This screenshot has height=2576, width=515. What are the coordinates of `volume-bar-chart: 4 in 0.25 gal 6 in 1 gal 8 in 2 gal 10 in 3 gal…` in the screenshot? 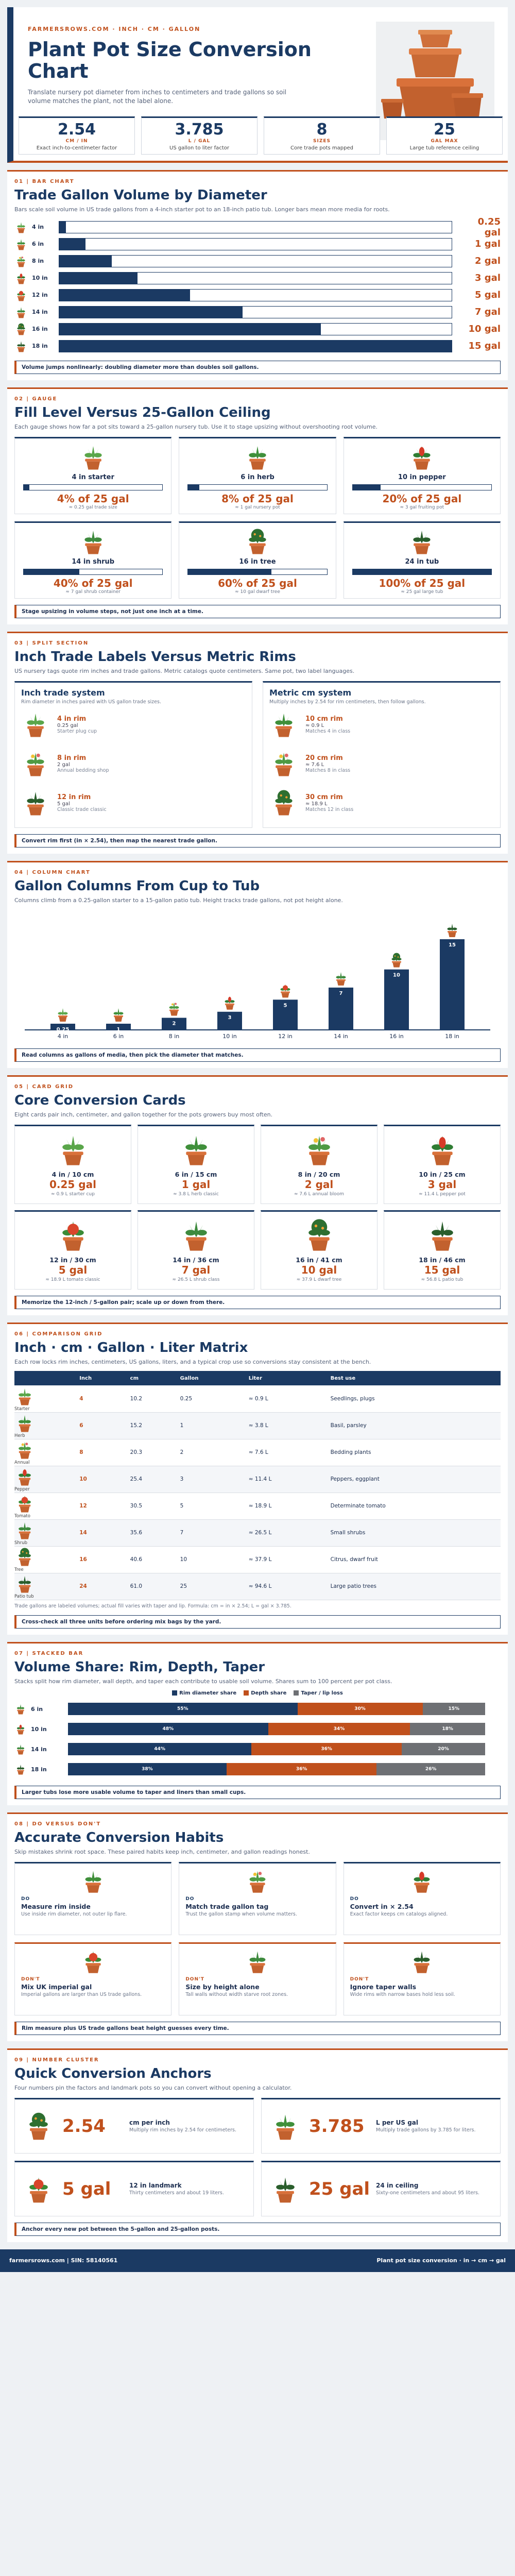 It's located at (257, 285).